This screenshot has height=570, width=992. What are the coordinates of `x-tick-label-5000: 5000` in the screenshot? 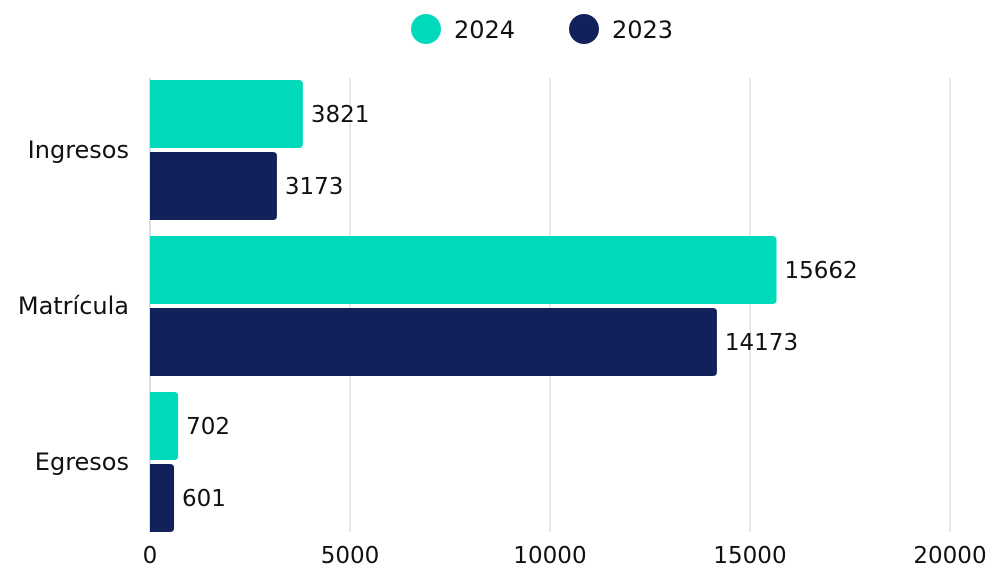 It's located at (350, 556).